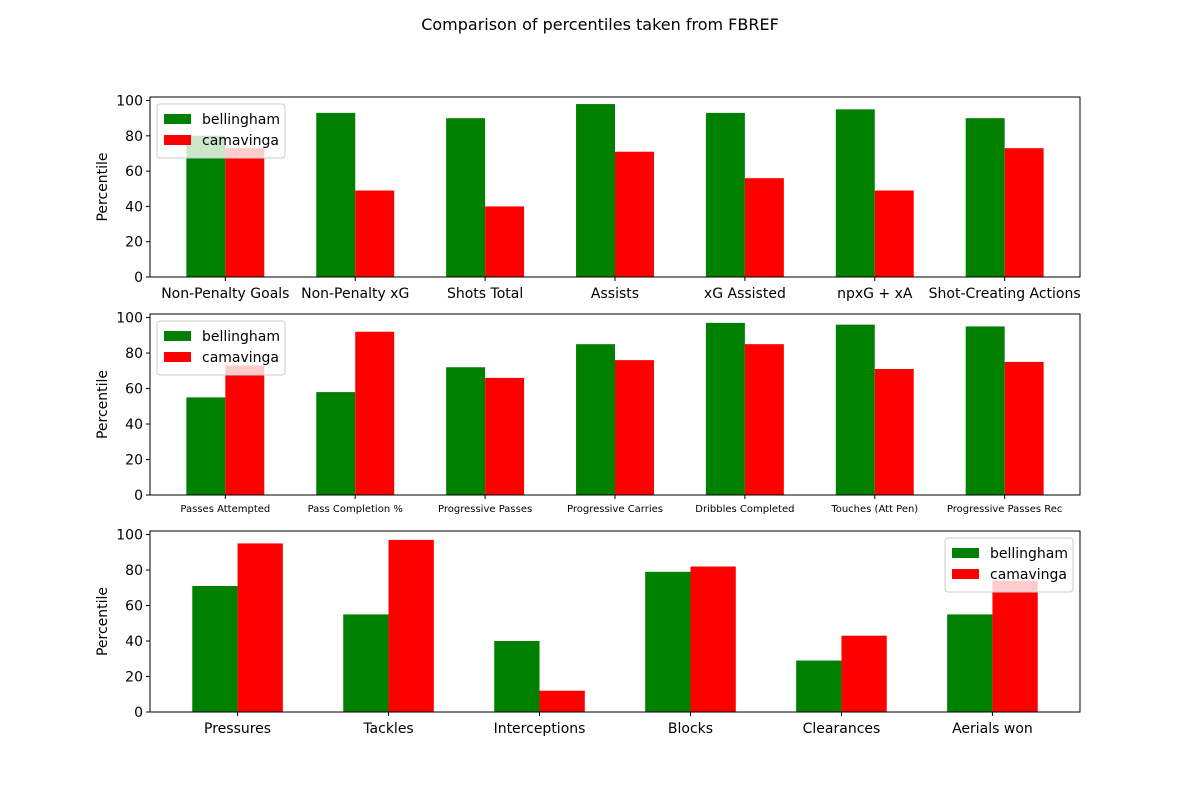 The width and height of the screenshot is (1200, 800). What do you see at coordinates (237, 729) in the screenshot?
I see `x-tick-label: Pressures` at bounding box center [237, 729].